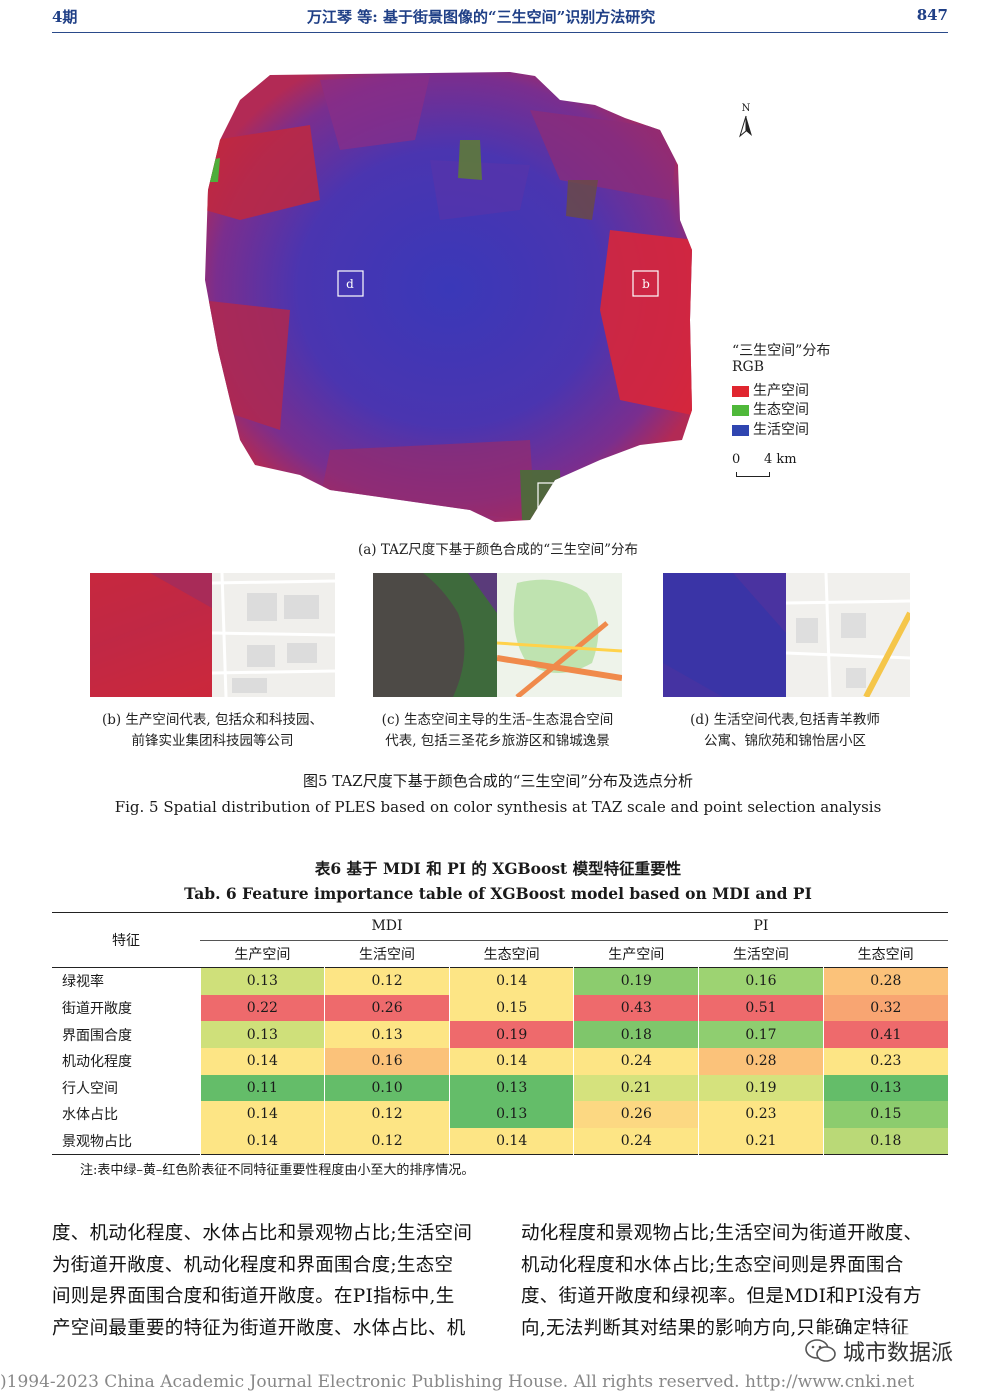  What do you see at coordinates (847, 635) in the screenshot?
I see `panel-d-basemap` at bounding box center [847, 635].